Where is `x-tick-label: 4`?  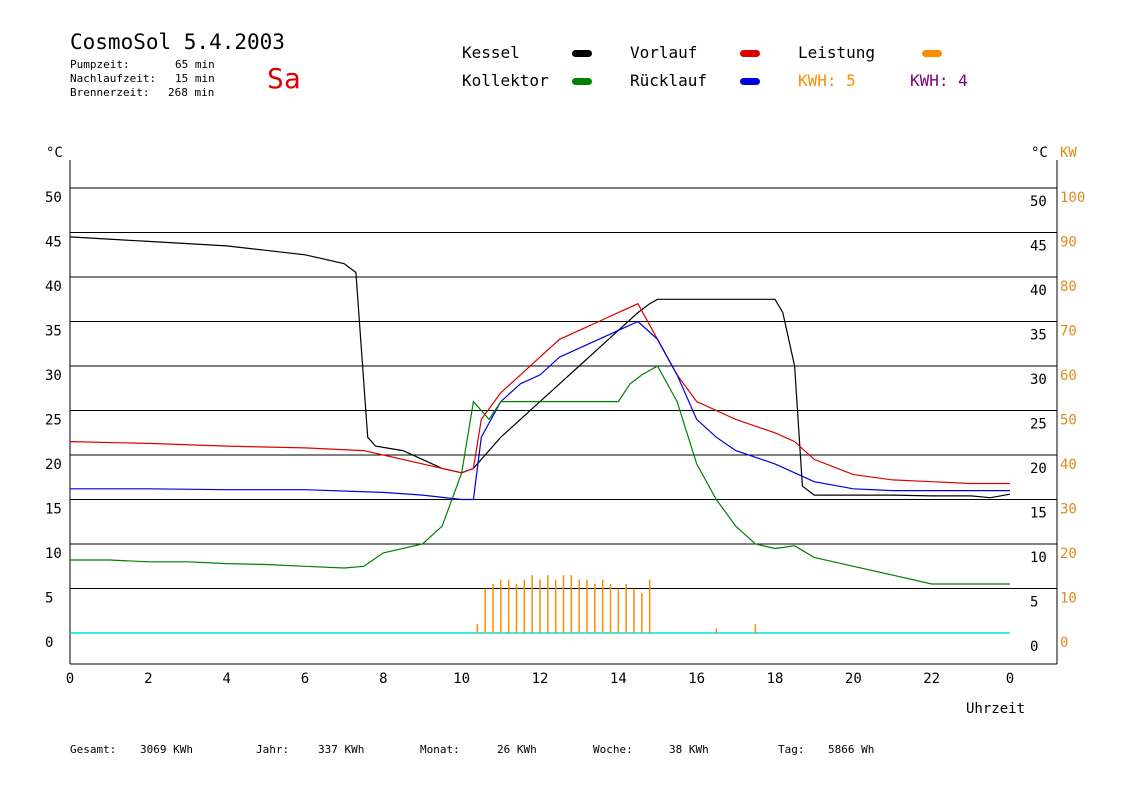
x-tick-label: 4 is located at coordinates (226, 679).